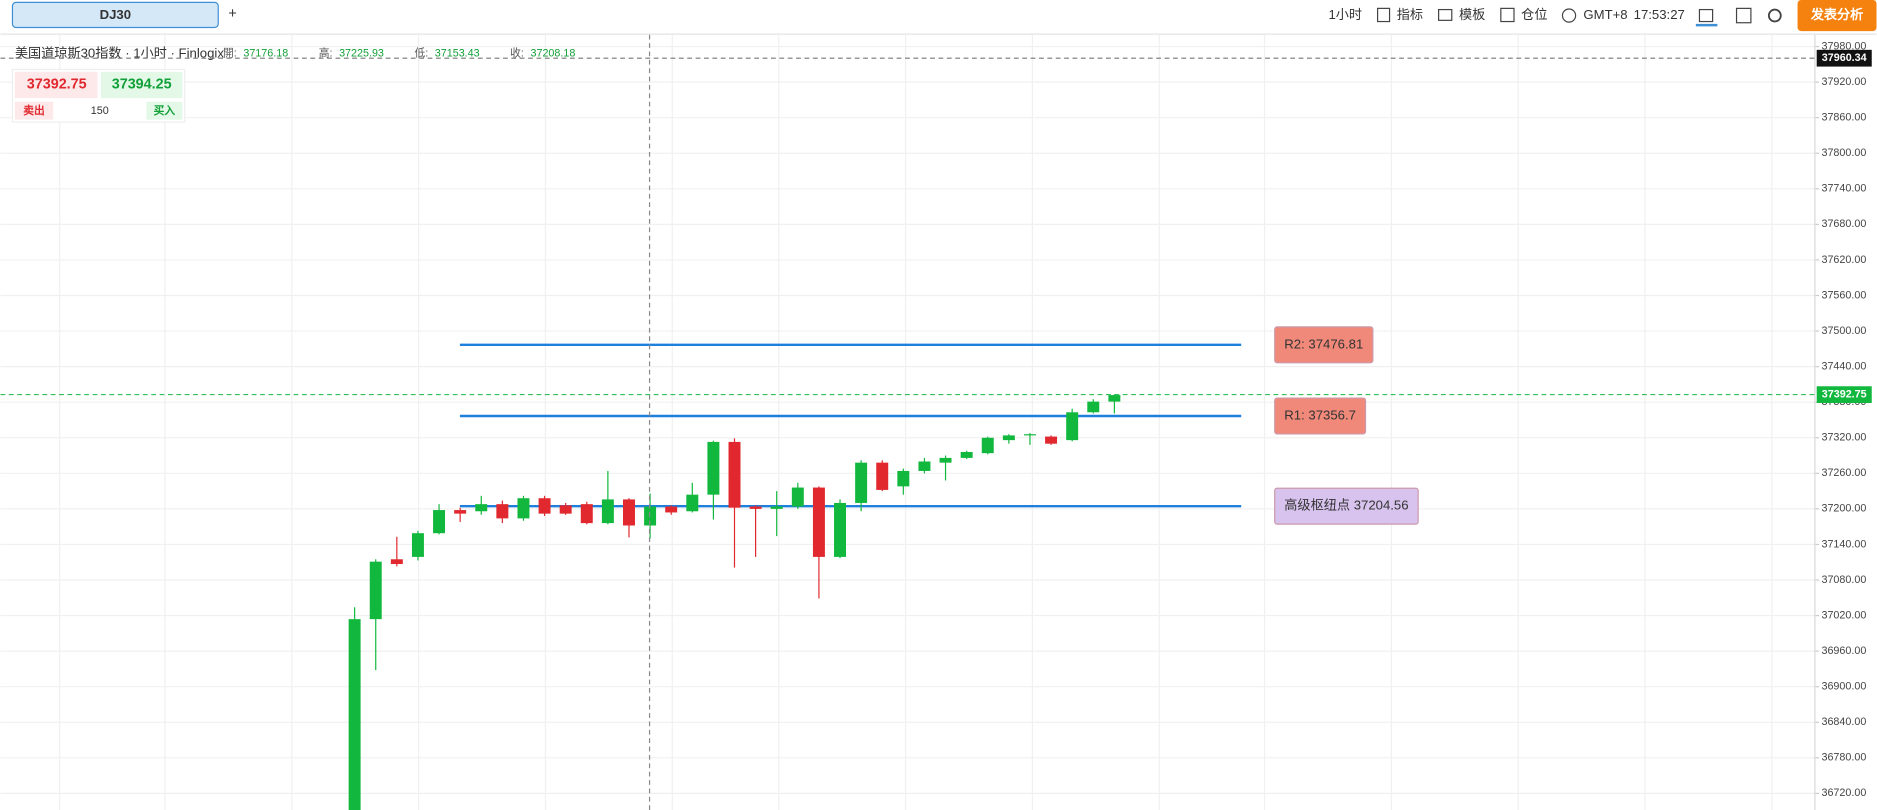 The width and height of the screenshot is (1877, 810). Describe the element at coordinates (1774, 15) in the screenshot. I see `settings-icon` at that location.